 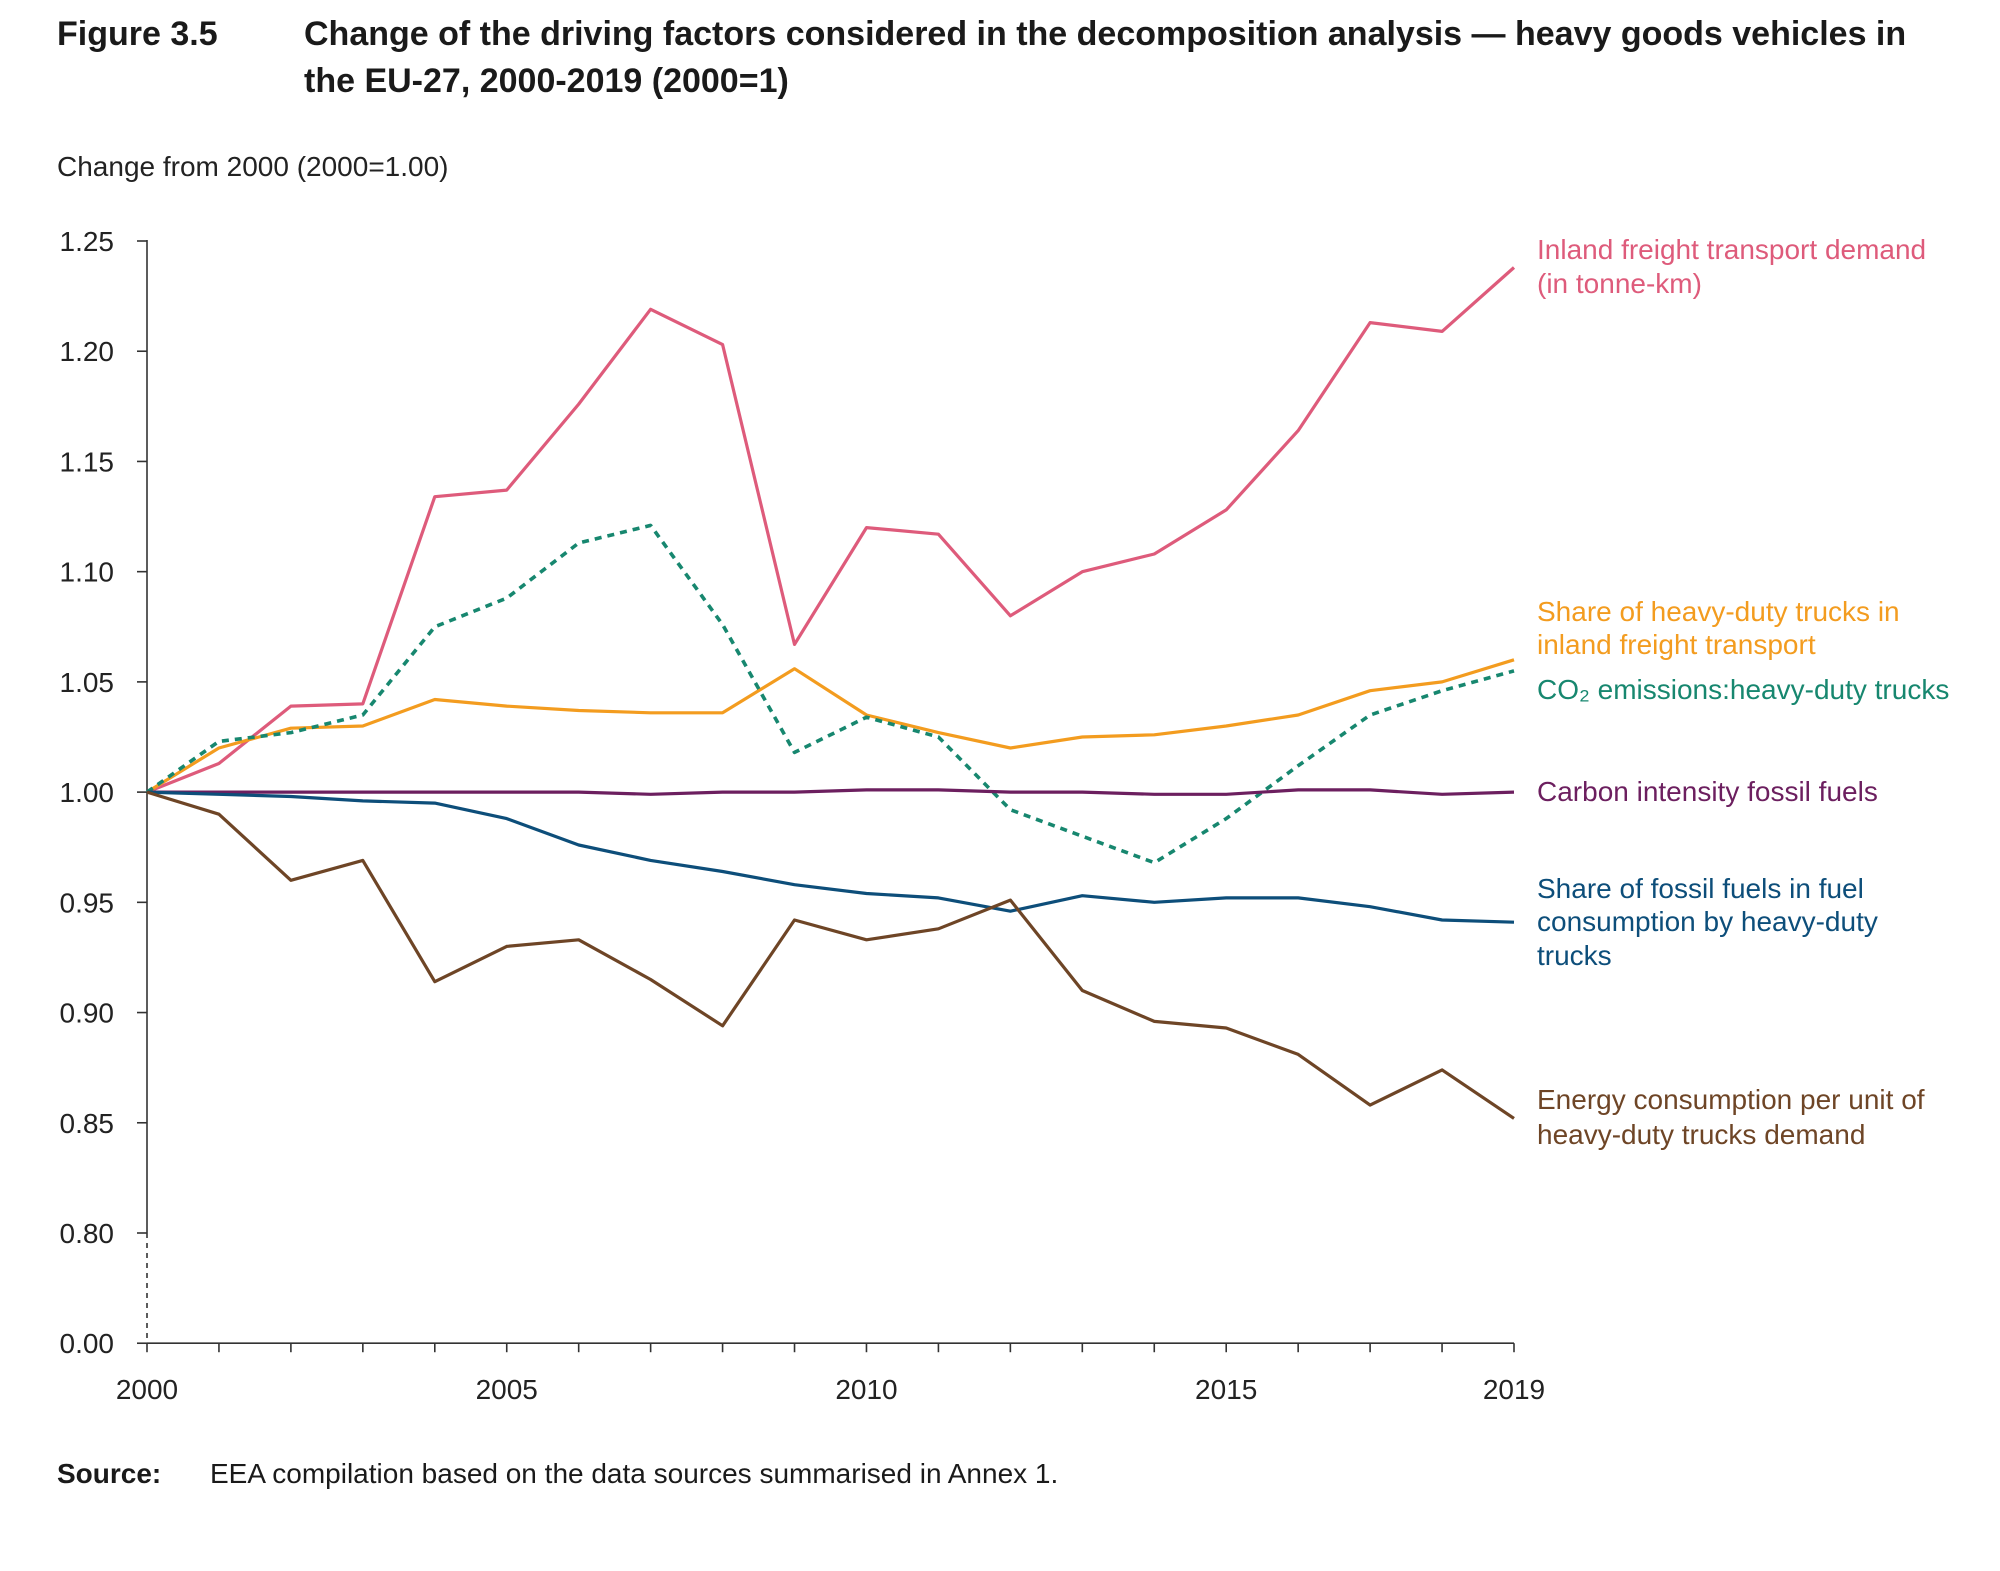 What do you see at coordinates (87, 241) in the screenshot?
I see `y-tick-label-1.25: 1.25` at bounding box center [87, 241].